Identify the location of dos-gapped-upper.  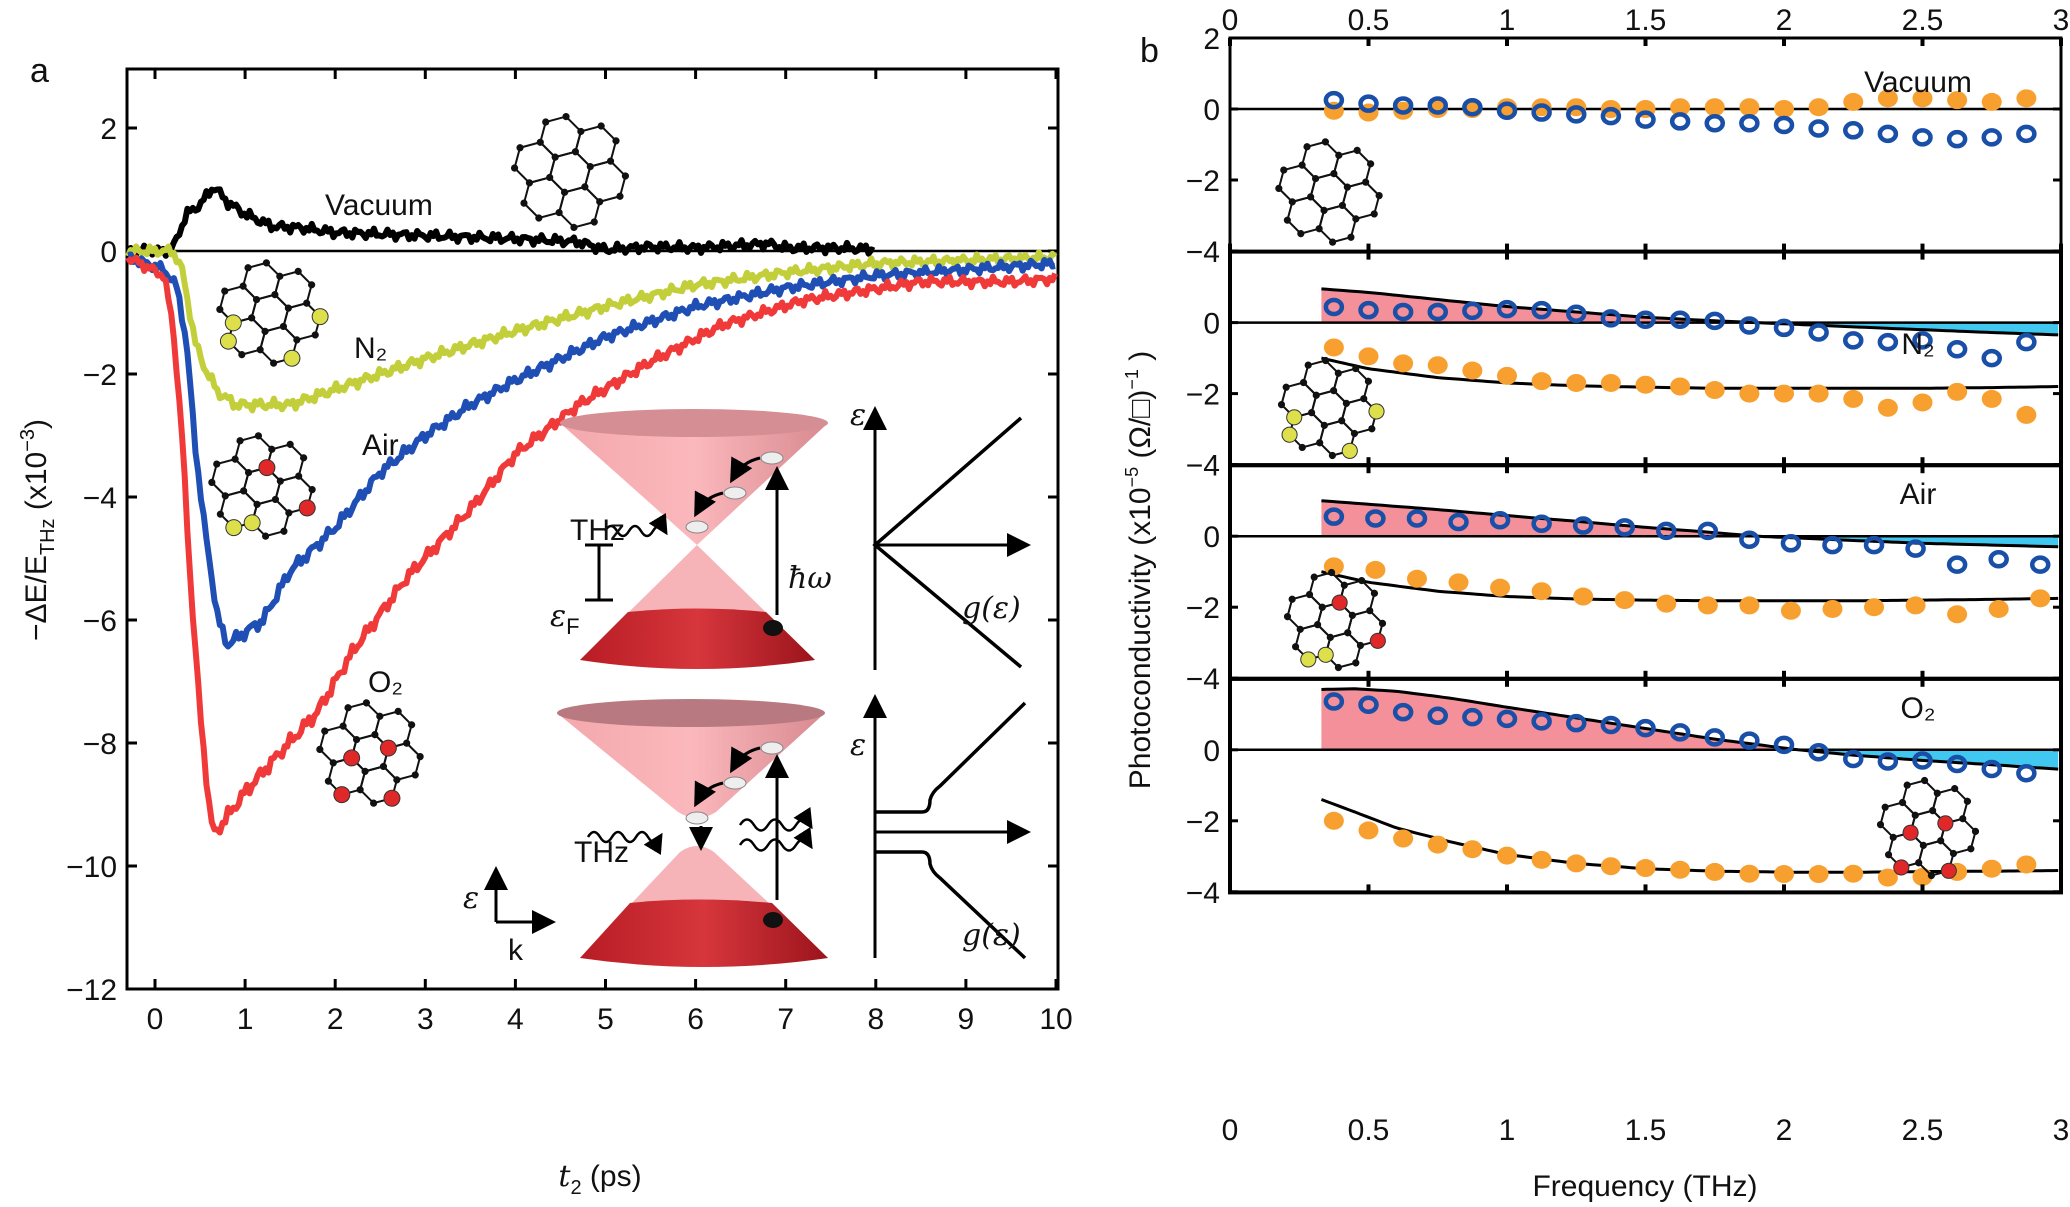
(951, 757).